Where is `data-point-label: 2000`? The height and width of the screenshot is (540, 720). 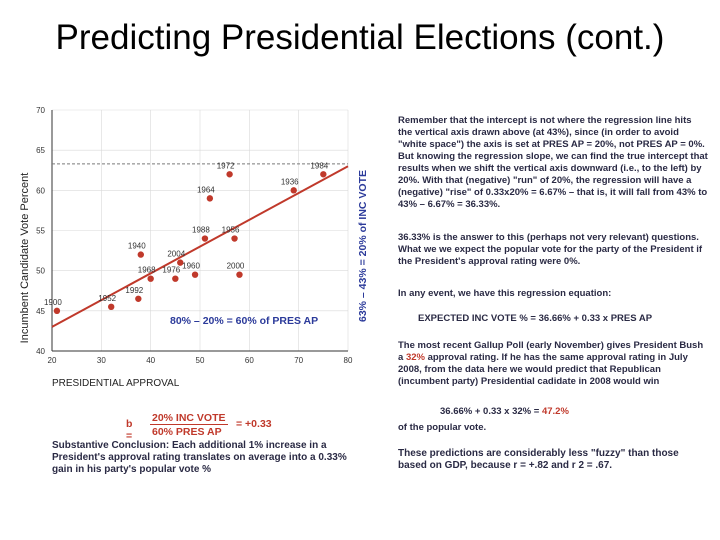
data-point-label: 2000 is located at coordinates (236, 266).